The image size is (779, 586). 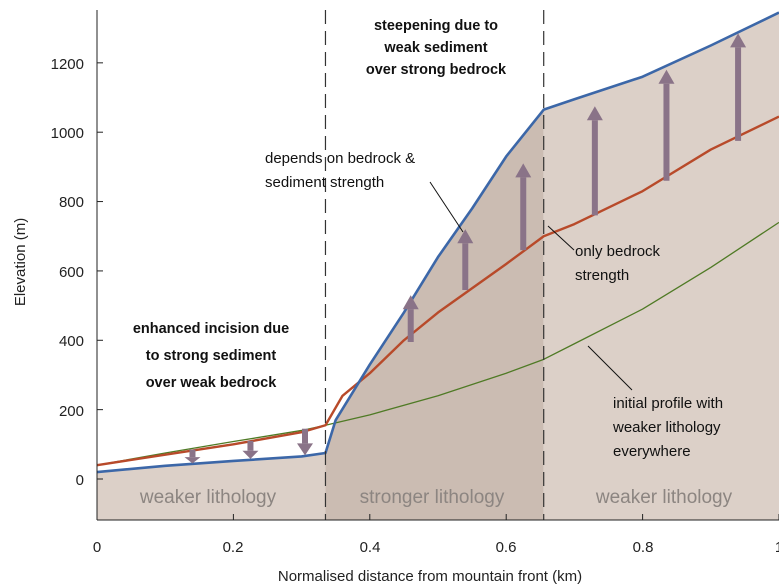 I want to click on annotation-only-bedrock-line2: strength, so click(x=602, y=275).